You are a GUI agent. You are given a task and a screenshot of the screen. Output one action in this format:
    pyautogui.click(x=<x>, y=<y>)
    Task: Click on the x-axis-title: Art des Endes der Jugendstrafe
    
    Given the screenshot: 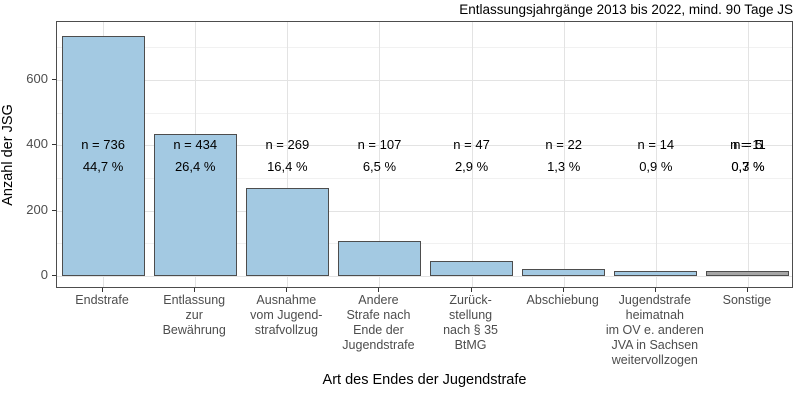 What is the action you would take?
    pyautogui.click(x=424, y=380)
    